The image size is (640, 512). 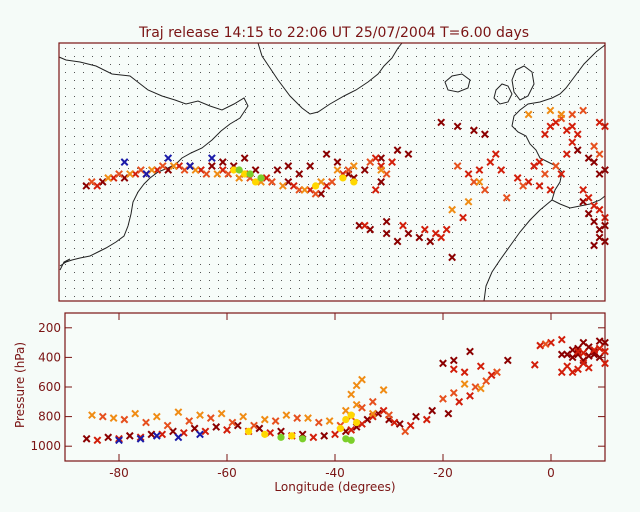 I want to click on y-tick-label: 600, so click(x=49, y=387).